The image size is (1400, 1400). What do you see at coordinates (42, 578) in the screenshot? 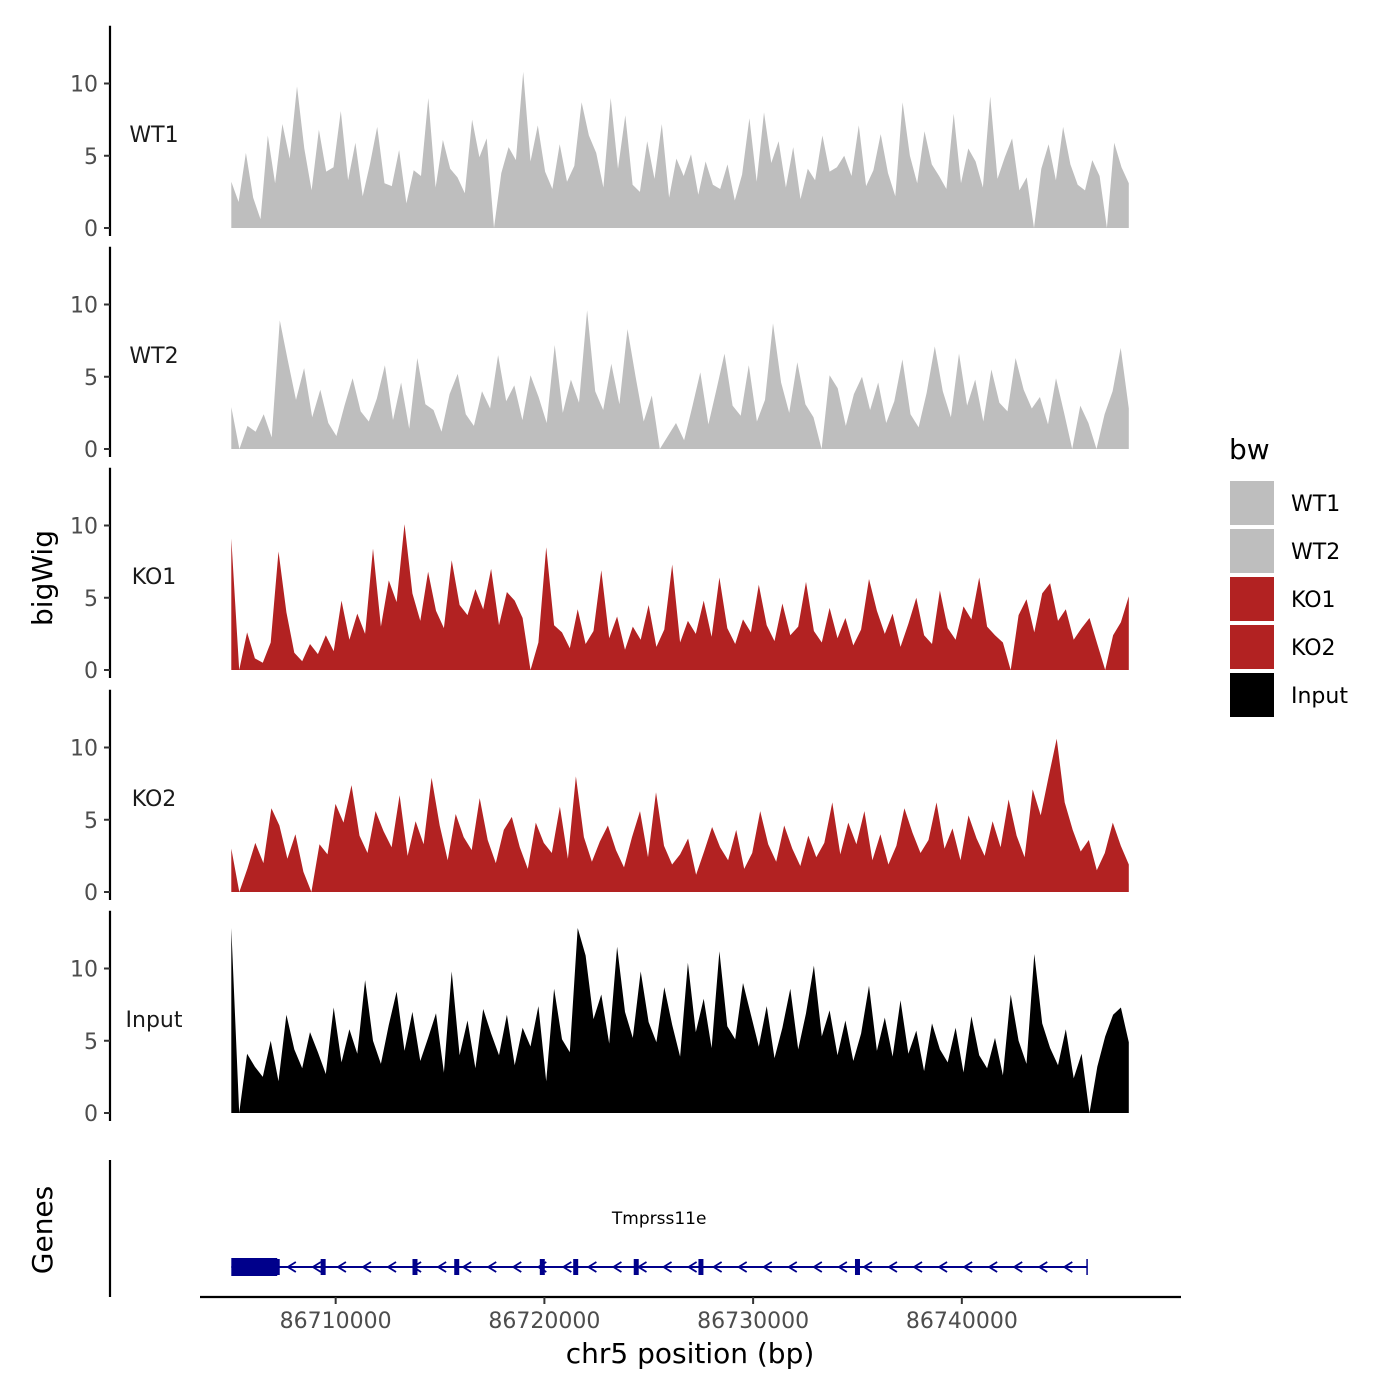
I see `y-axis-title: bigWig` at bounding box center [42, 578].